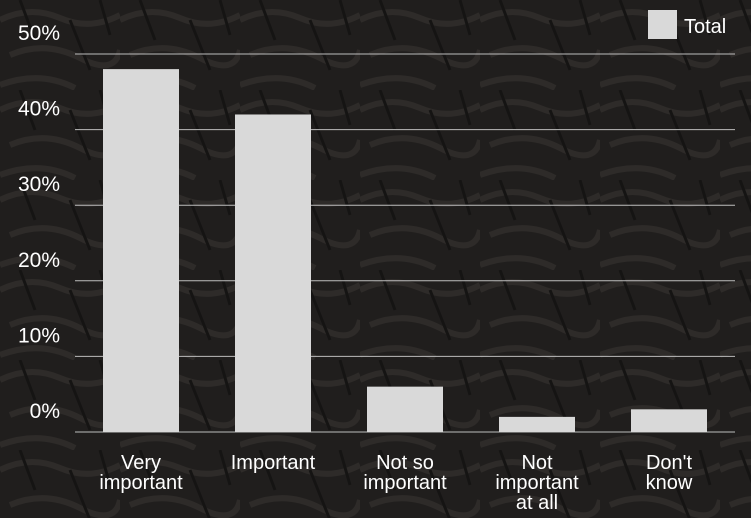  I want to click on x-tick-label: Not important at all, so click(537, 483).